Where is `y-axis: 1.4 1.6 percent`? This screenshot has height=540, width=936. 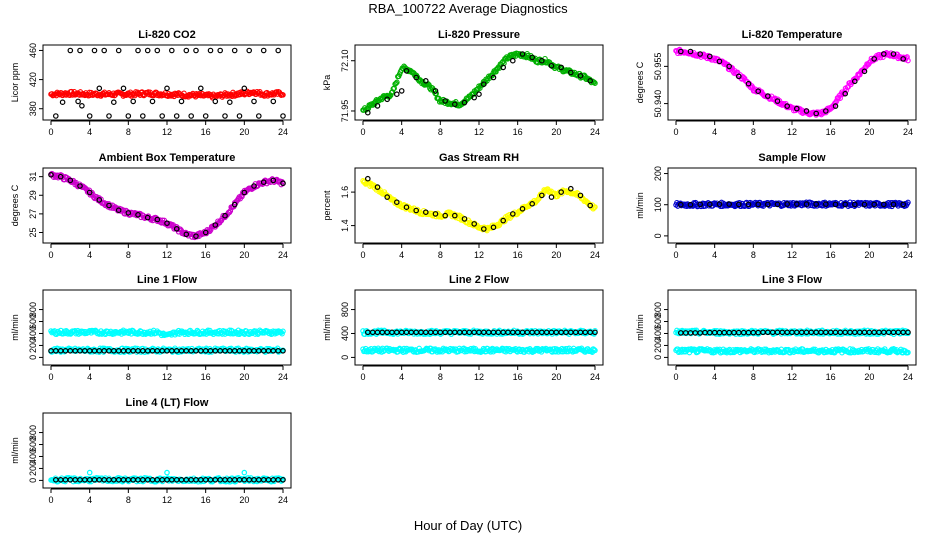 y-axis: 1.4 1.6 percent is located at coordinates (338, 209).